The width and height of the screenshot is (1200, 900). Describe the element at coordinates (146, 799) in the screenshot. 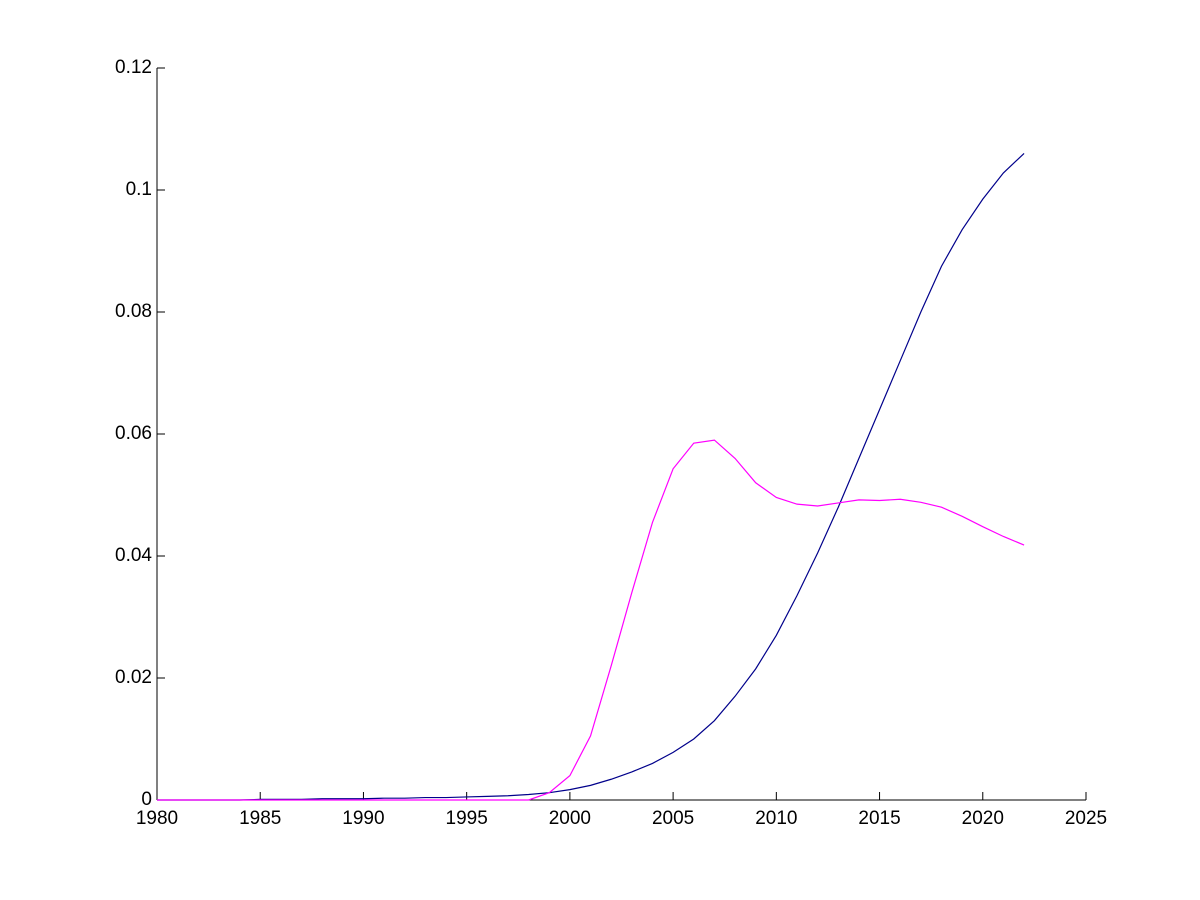

I see `y-tick-label: 0` at that location.